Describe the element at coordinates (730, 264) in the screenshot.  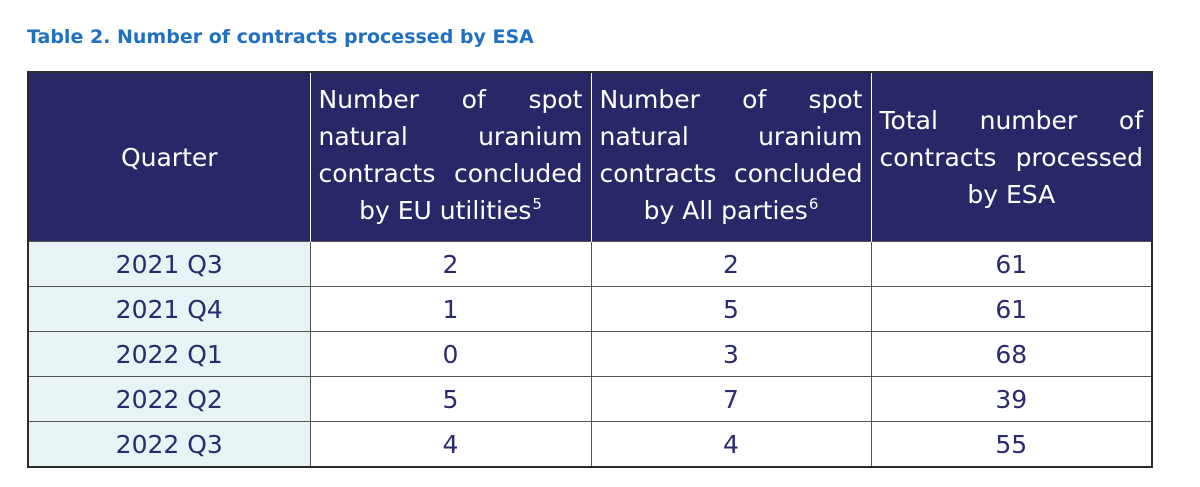
I see `cell-all-parties: 2` at that location.